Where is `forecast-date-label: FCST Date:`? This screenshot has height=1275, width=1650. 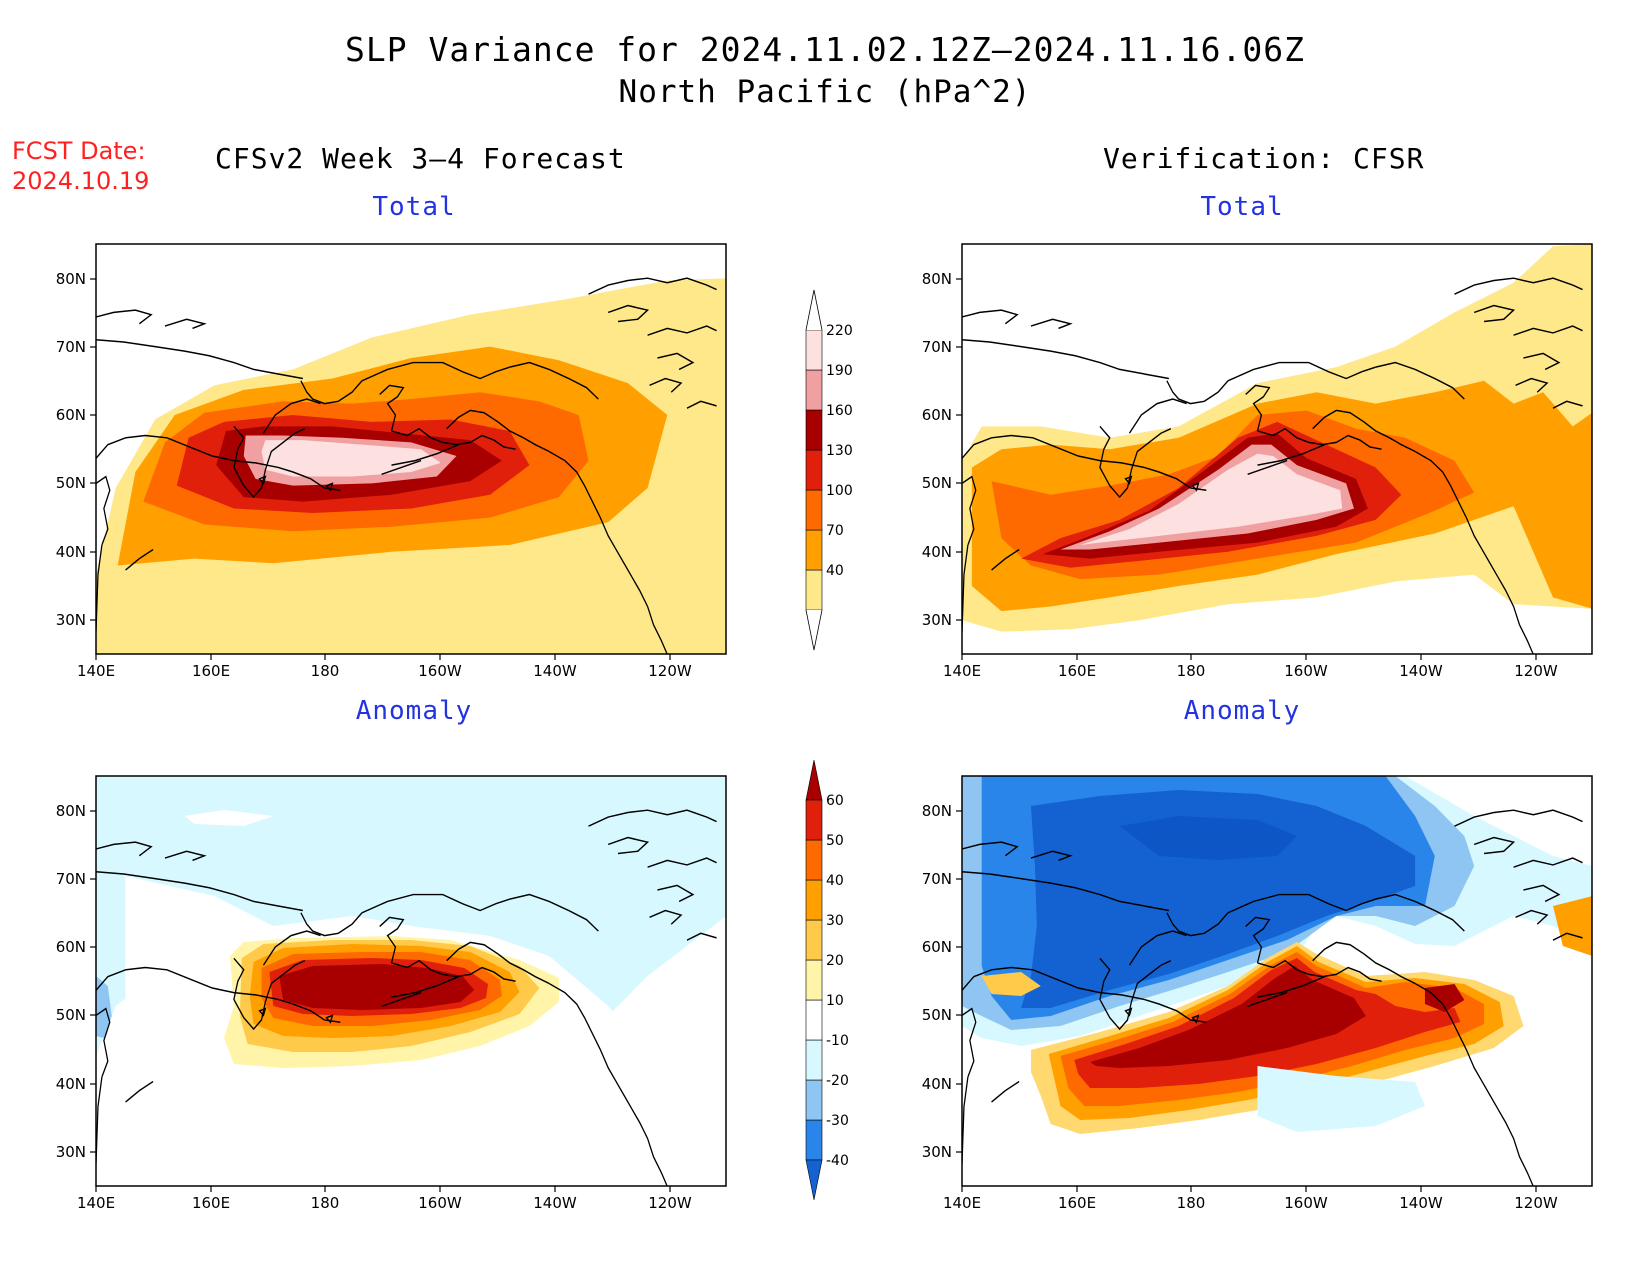 forecast-date-label: FCST Date: is located at coordinates (79, 151).